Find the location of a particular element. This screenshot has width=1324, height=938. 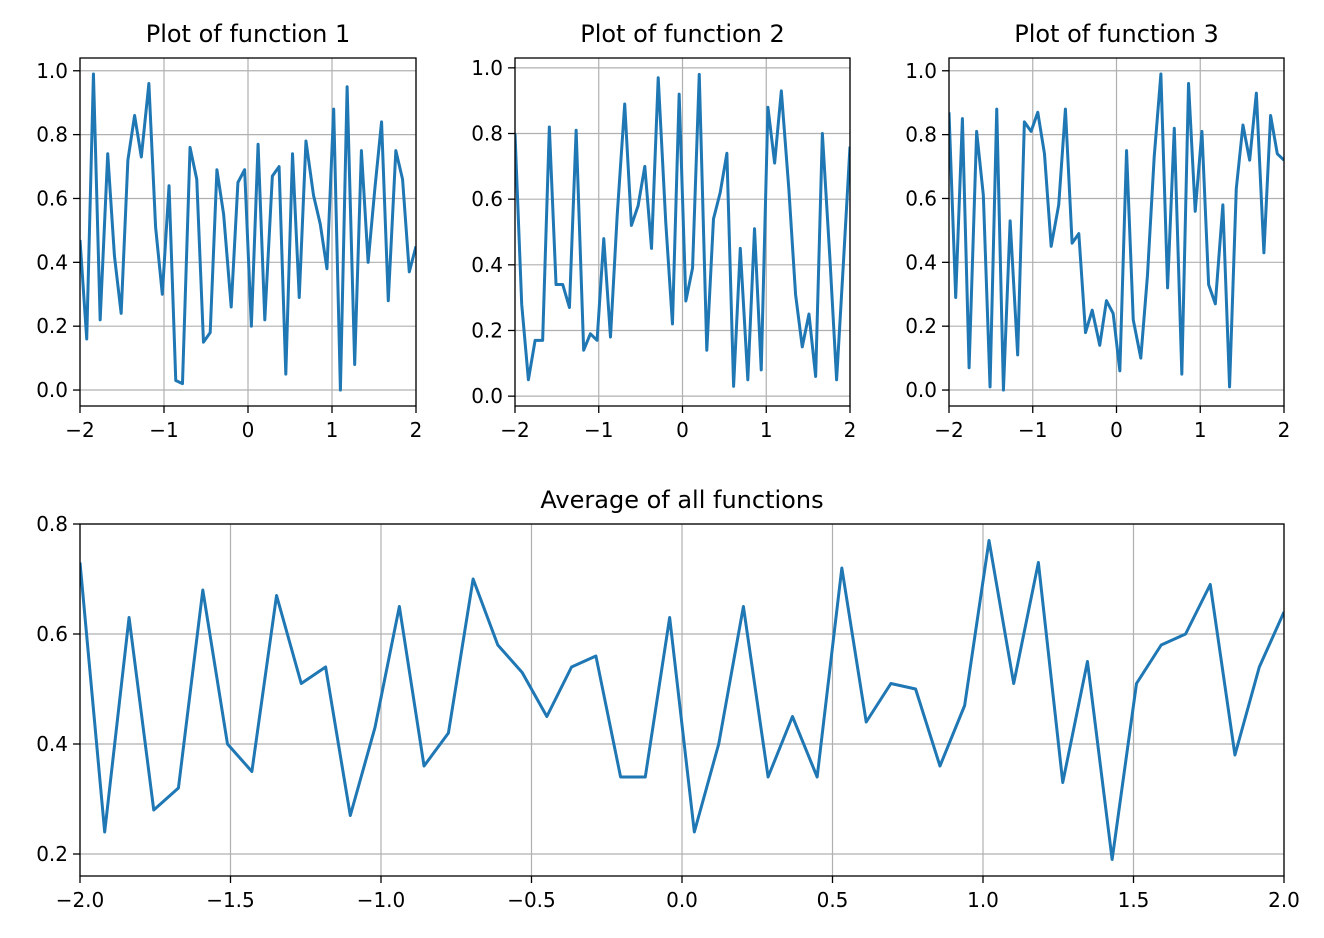

function-2-y-tick-label: 0.4 is located at coordinates (487, 265).